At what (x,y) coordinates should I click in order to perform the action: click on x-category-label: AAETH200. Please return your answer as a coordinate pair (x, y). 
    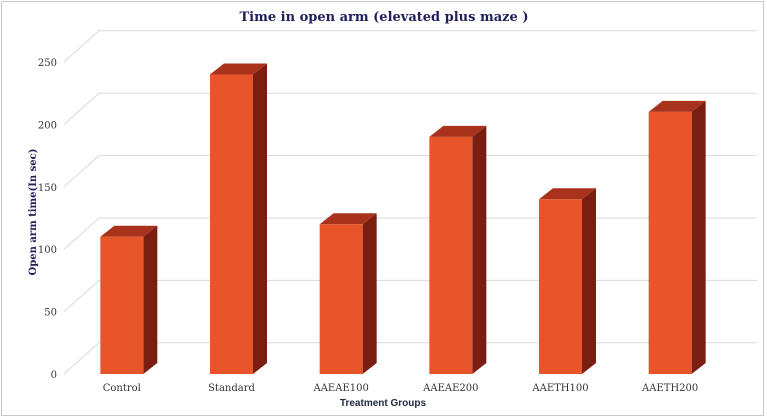
    Looking at the image, I should click on (669, 388).